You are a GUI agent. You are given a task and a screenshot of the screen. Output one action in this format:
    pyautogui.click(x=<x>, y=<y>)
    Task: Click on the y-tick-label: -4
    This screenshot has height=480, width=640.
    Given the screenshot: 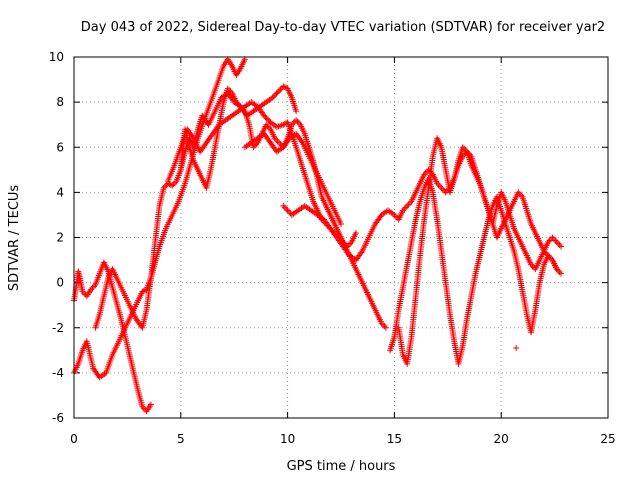 What is the action you would take?
    pyautogui.click(x=58, y=373)
    